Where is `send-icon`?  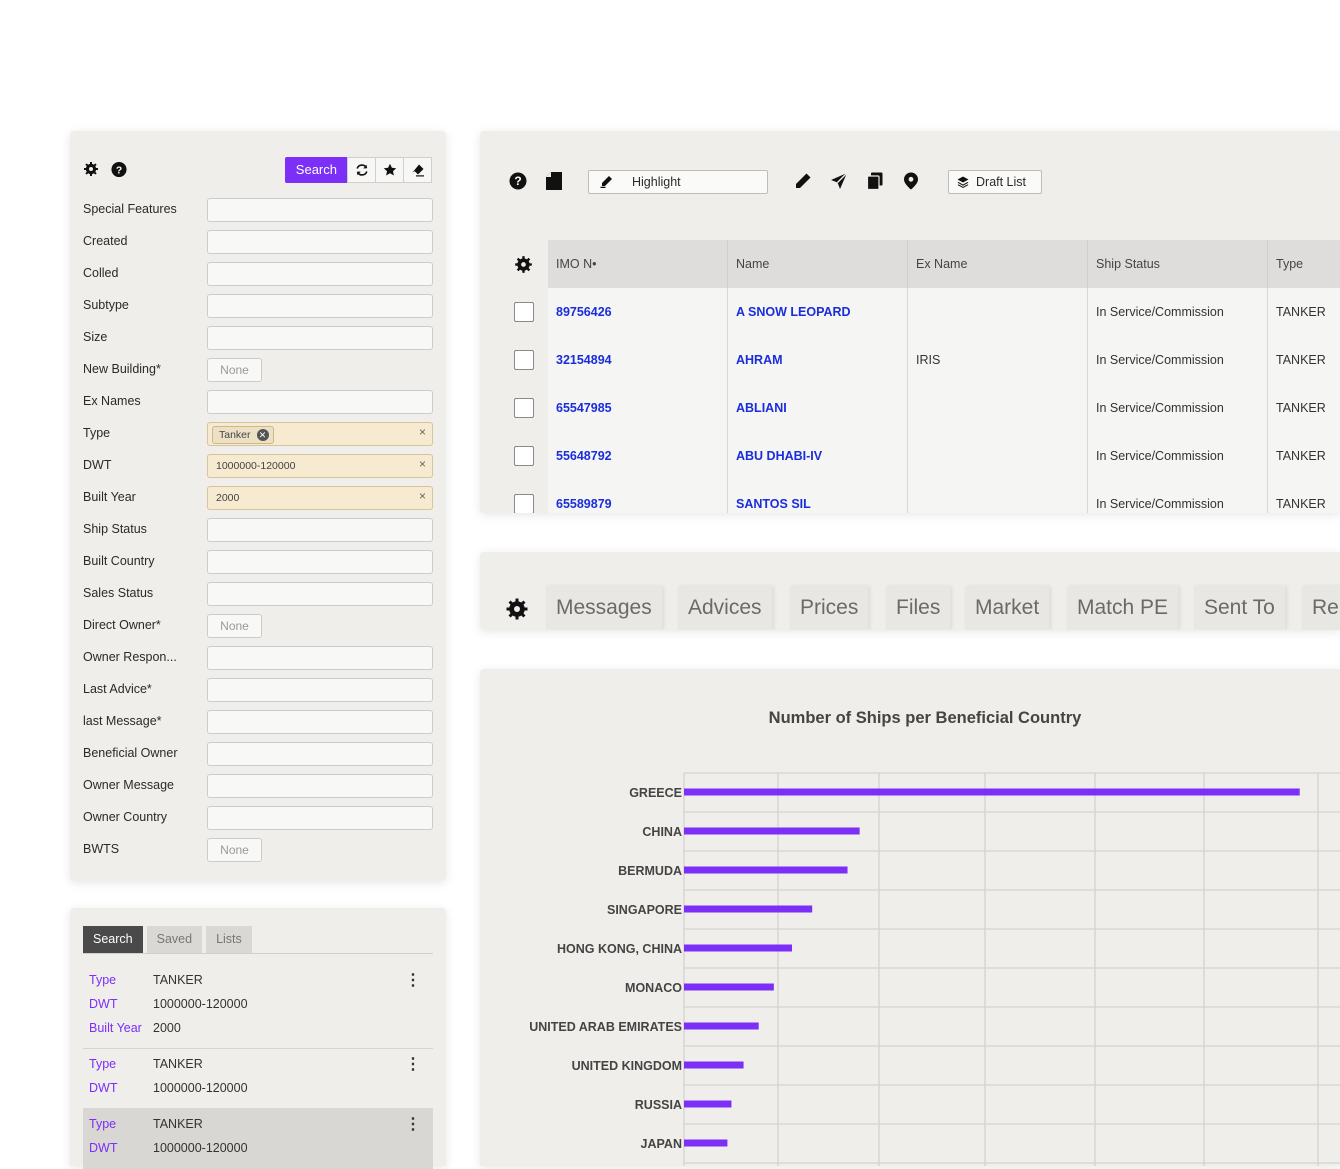
send-icon is located at coordinates (839, 183).